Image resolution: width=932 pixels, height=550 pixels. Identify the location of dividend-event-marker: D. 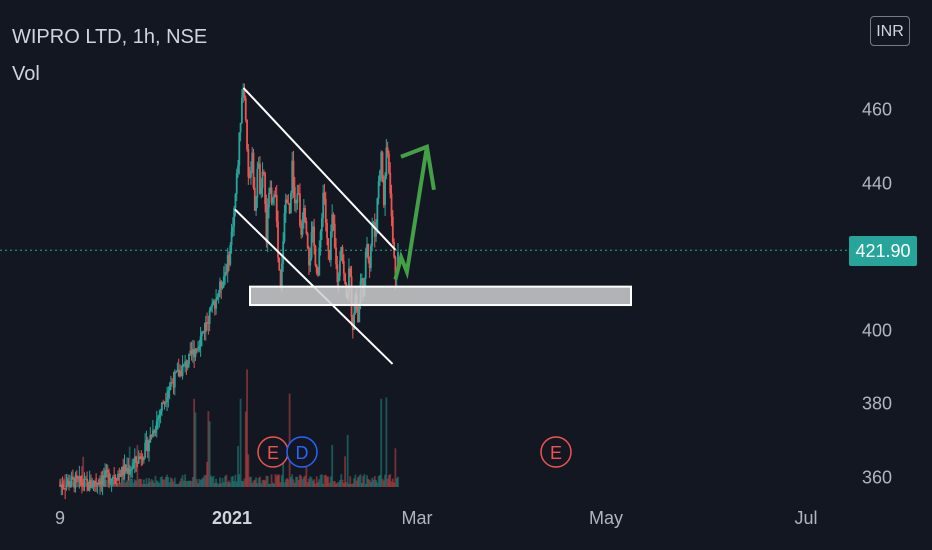
(302, 452).